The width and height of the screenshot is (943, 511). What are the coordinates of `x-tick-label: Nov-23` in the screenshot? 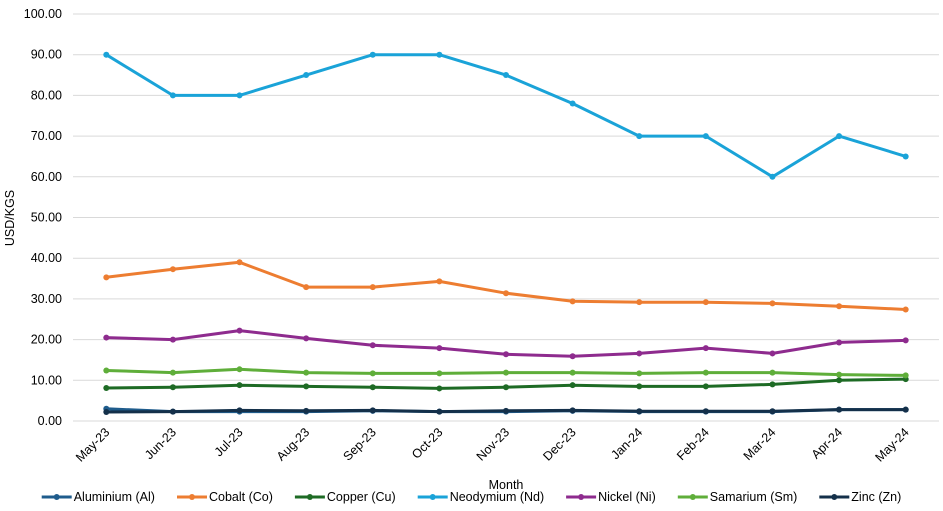 It's located at (493, 444).